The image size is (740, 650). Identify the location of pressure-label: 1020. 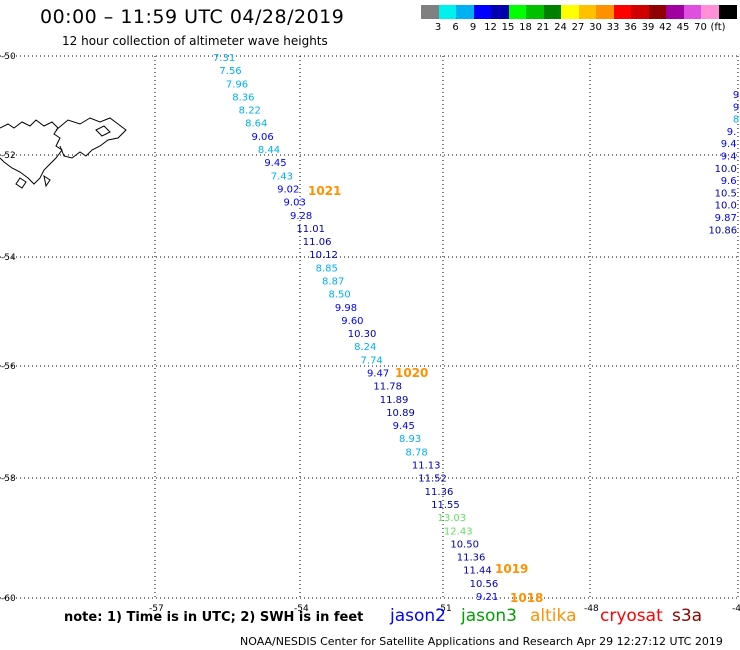
(411, 373).